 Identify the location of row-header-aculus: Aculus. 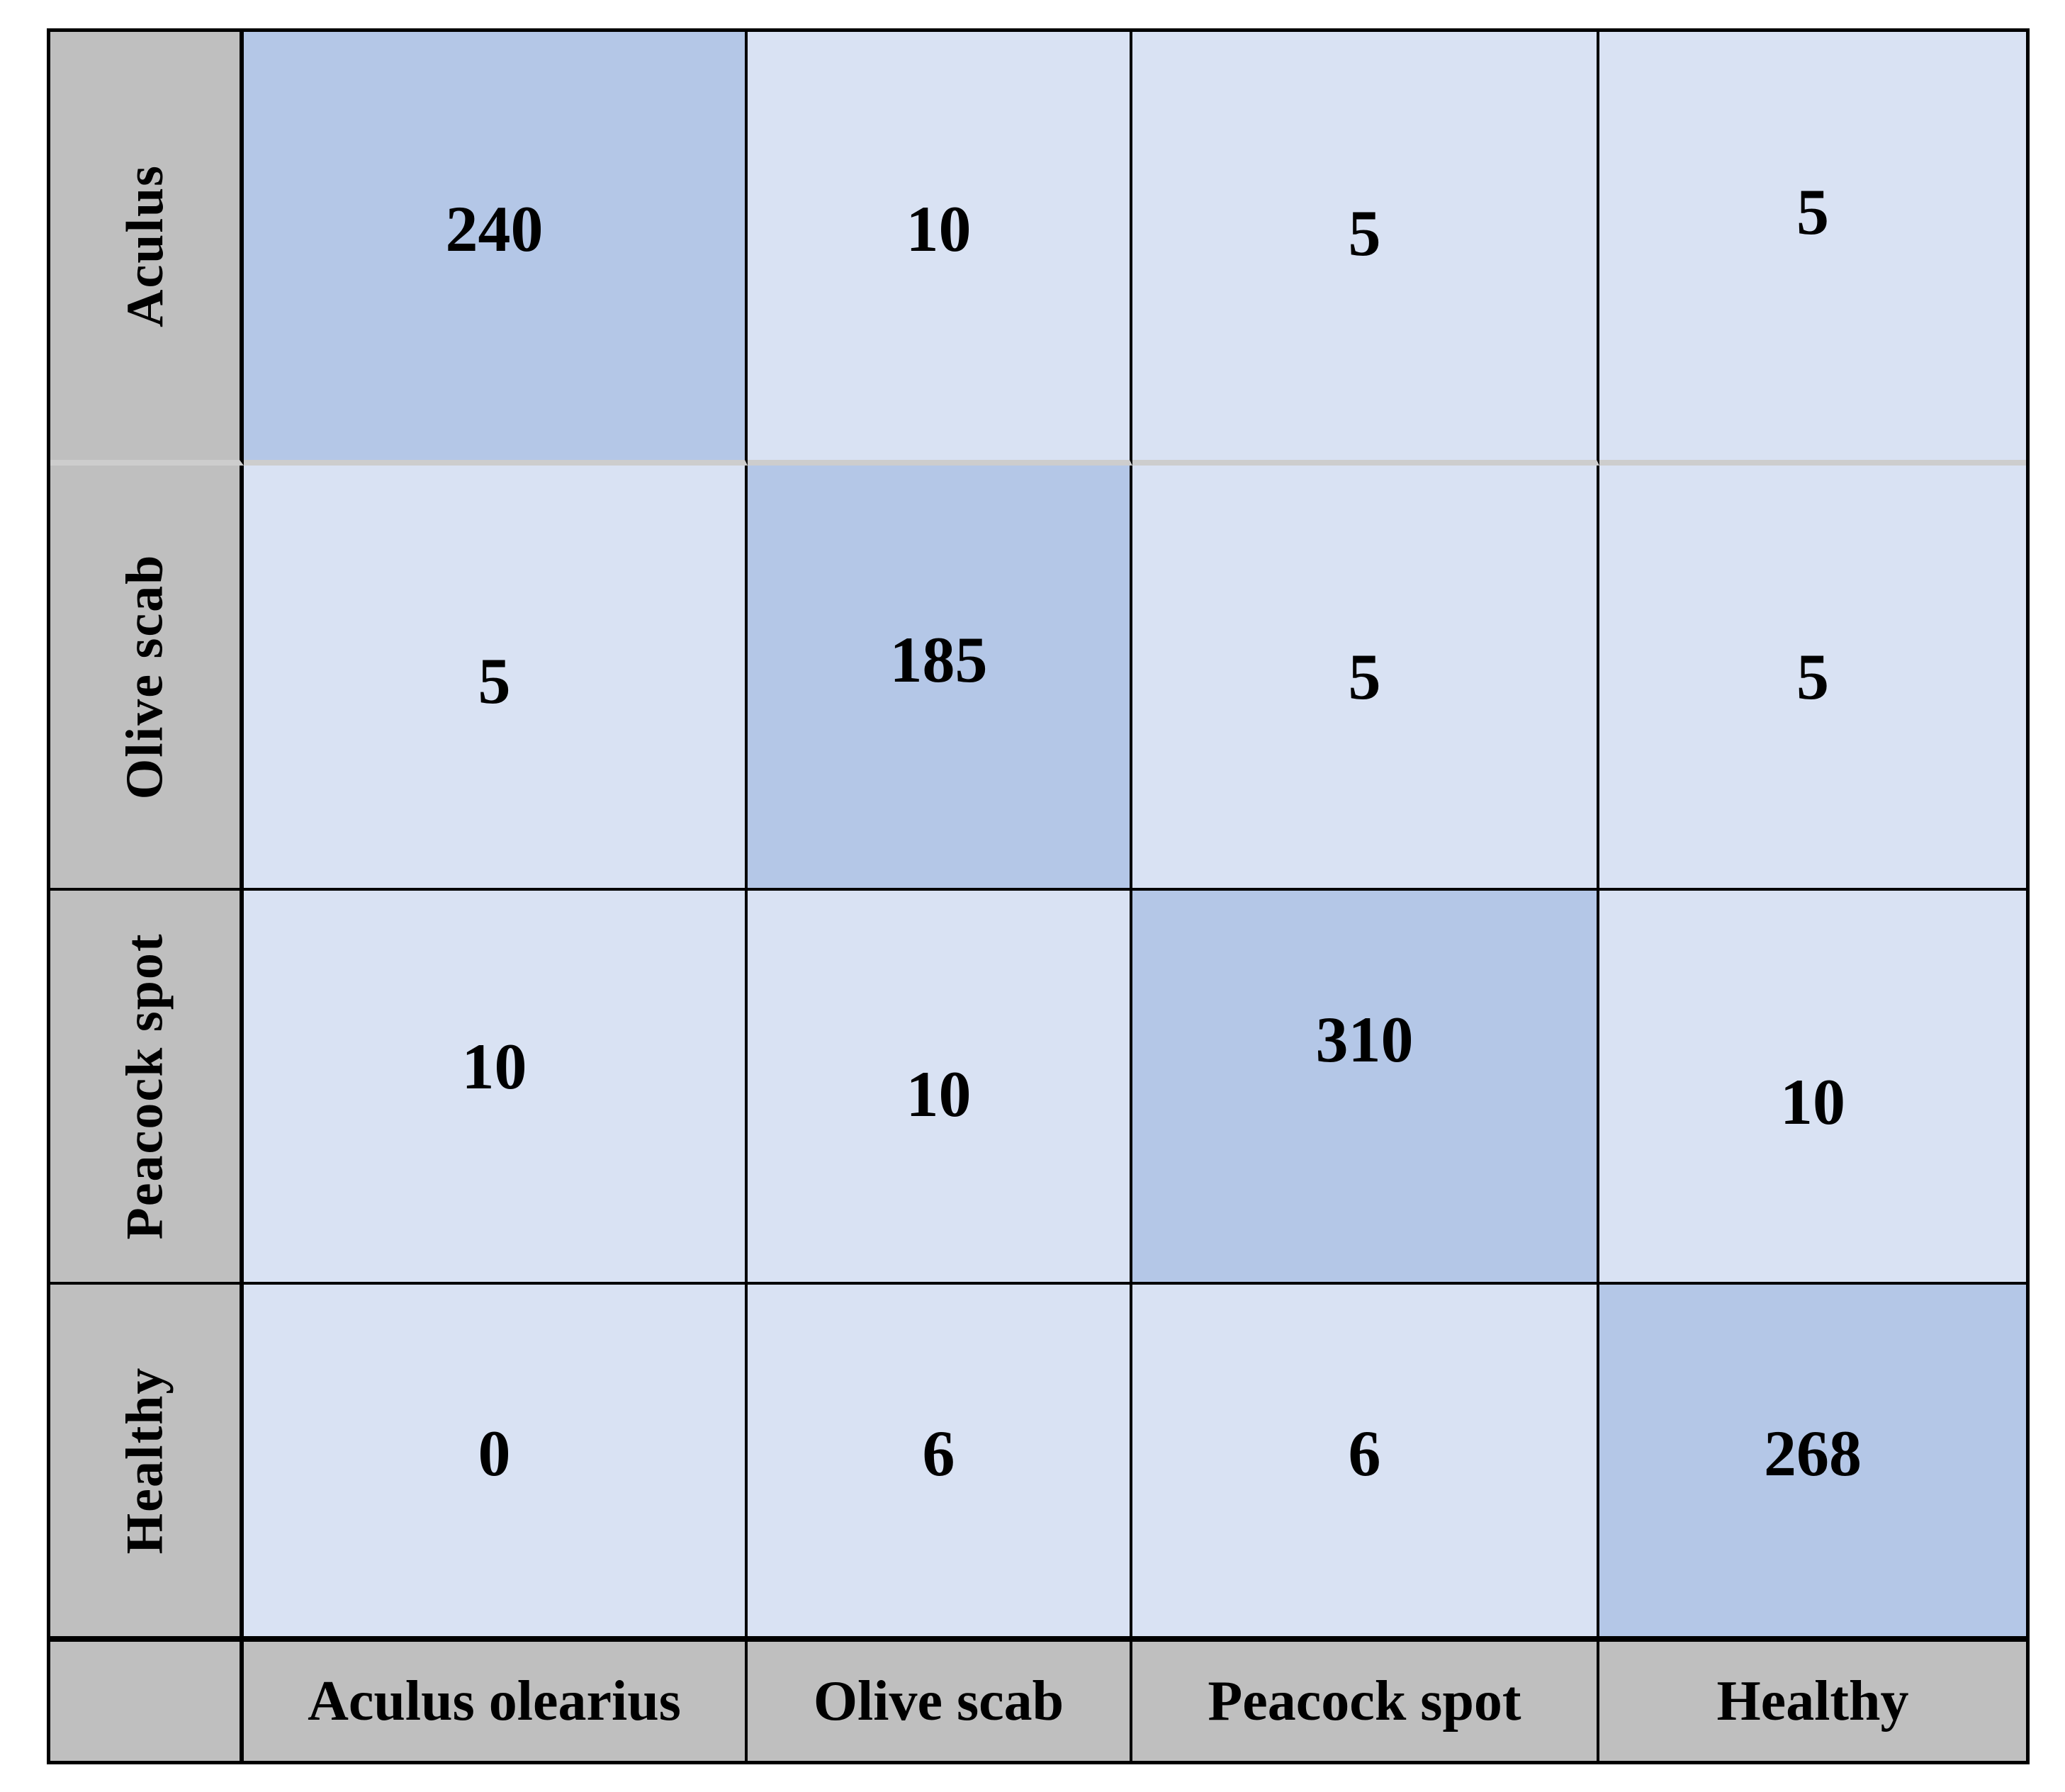
(147, 249).